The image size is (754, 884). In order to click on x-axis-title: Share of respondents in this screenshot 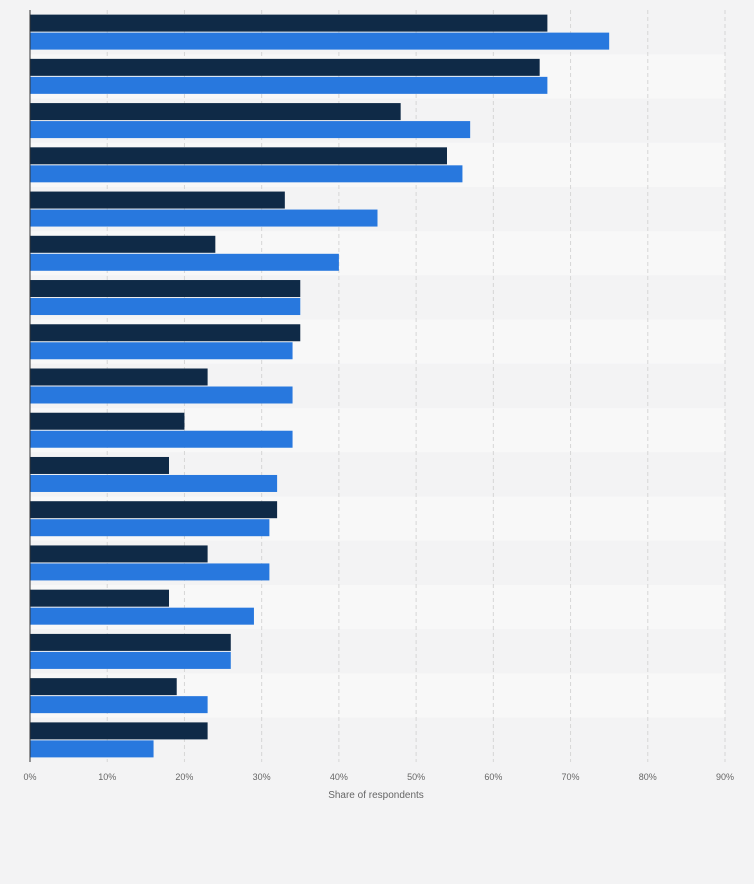, I will do `click(376, 795)`.